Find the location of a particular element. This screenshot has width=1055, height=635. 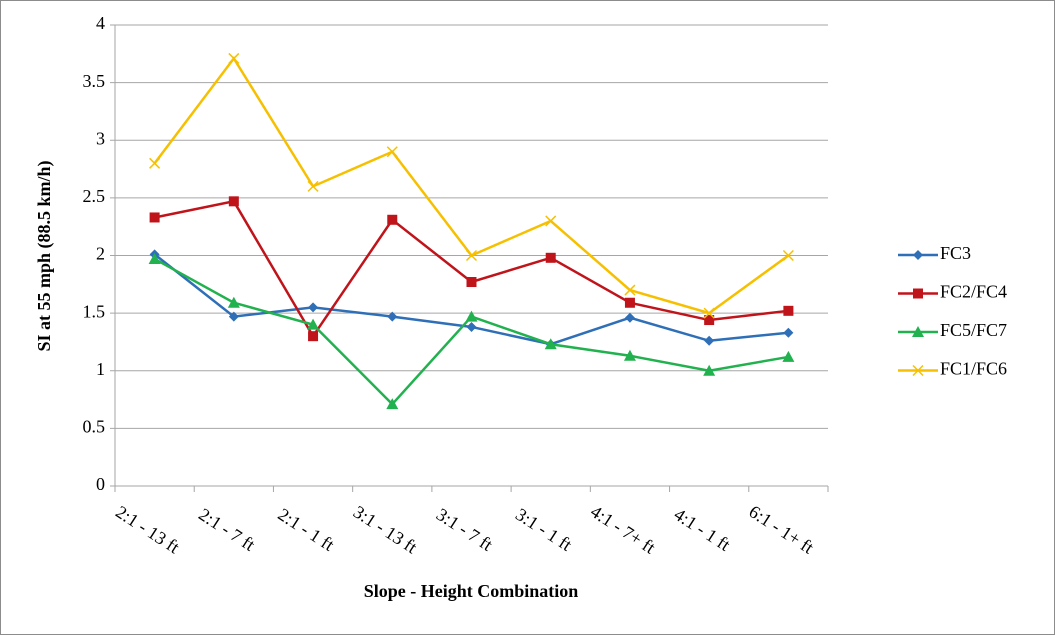

legend-label: FC2/FC4 is located at coordinates (973, 292).